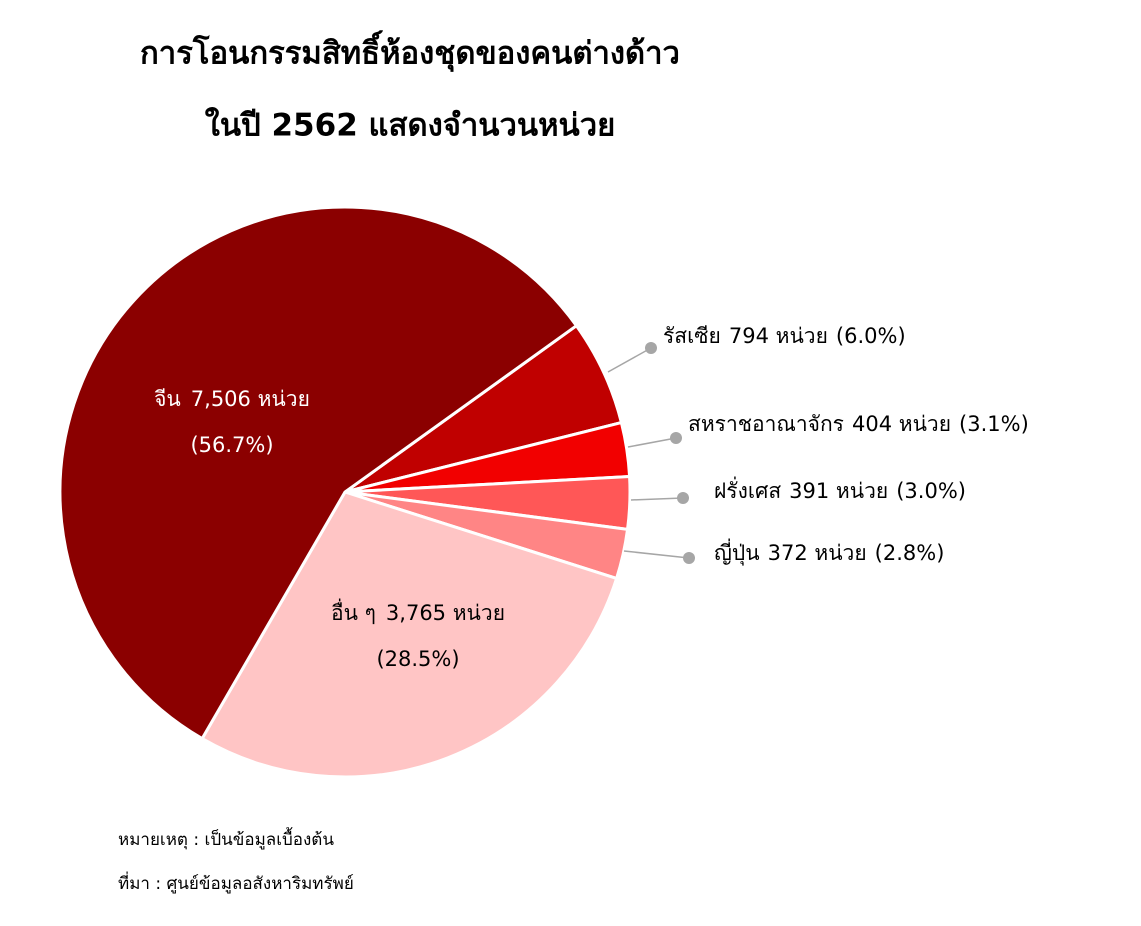 This screenshot has height=926, width=1141. Describe the element at coordinates (747, 489) in the screenshot. I see `category-label: ฝรั่งเศส` at that location.